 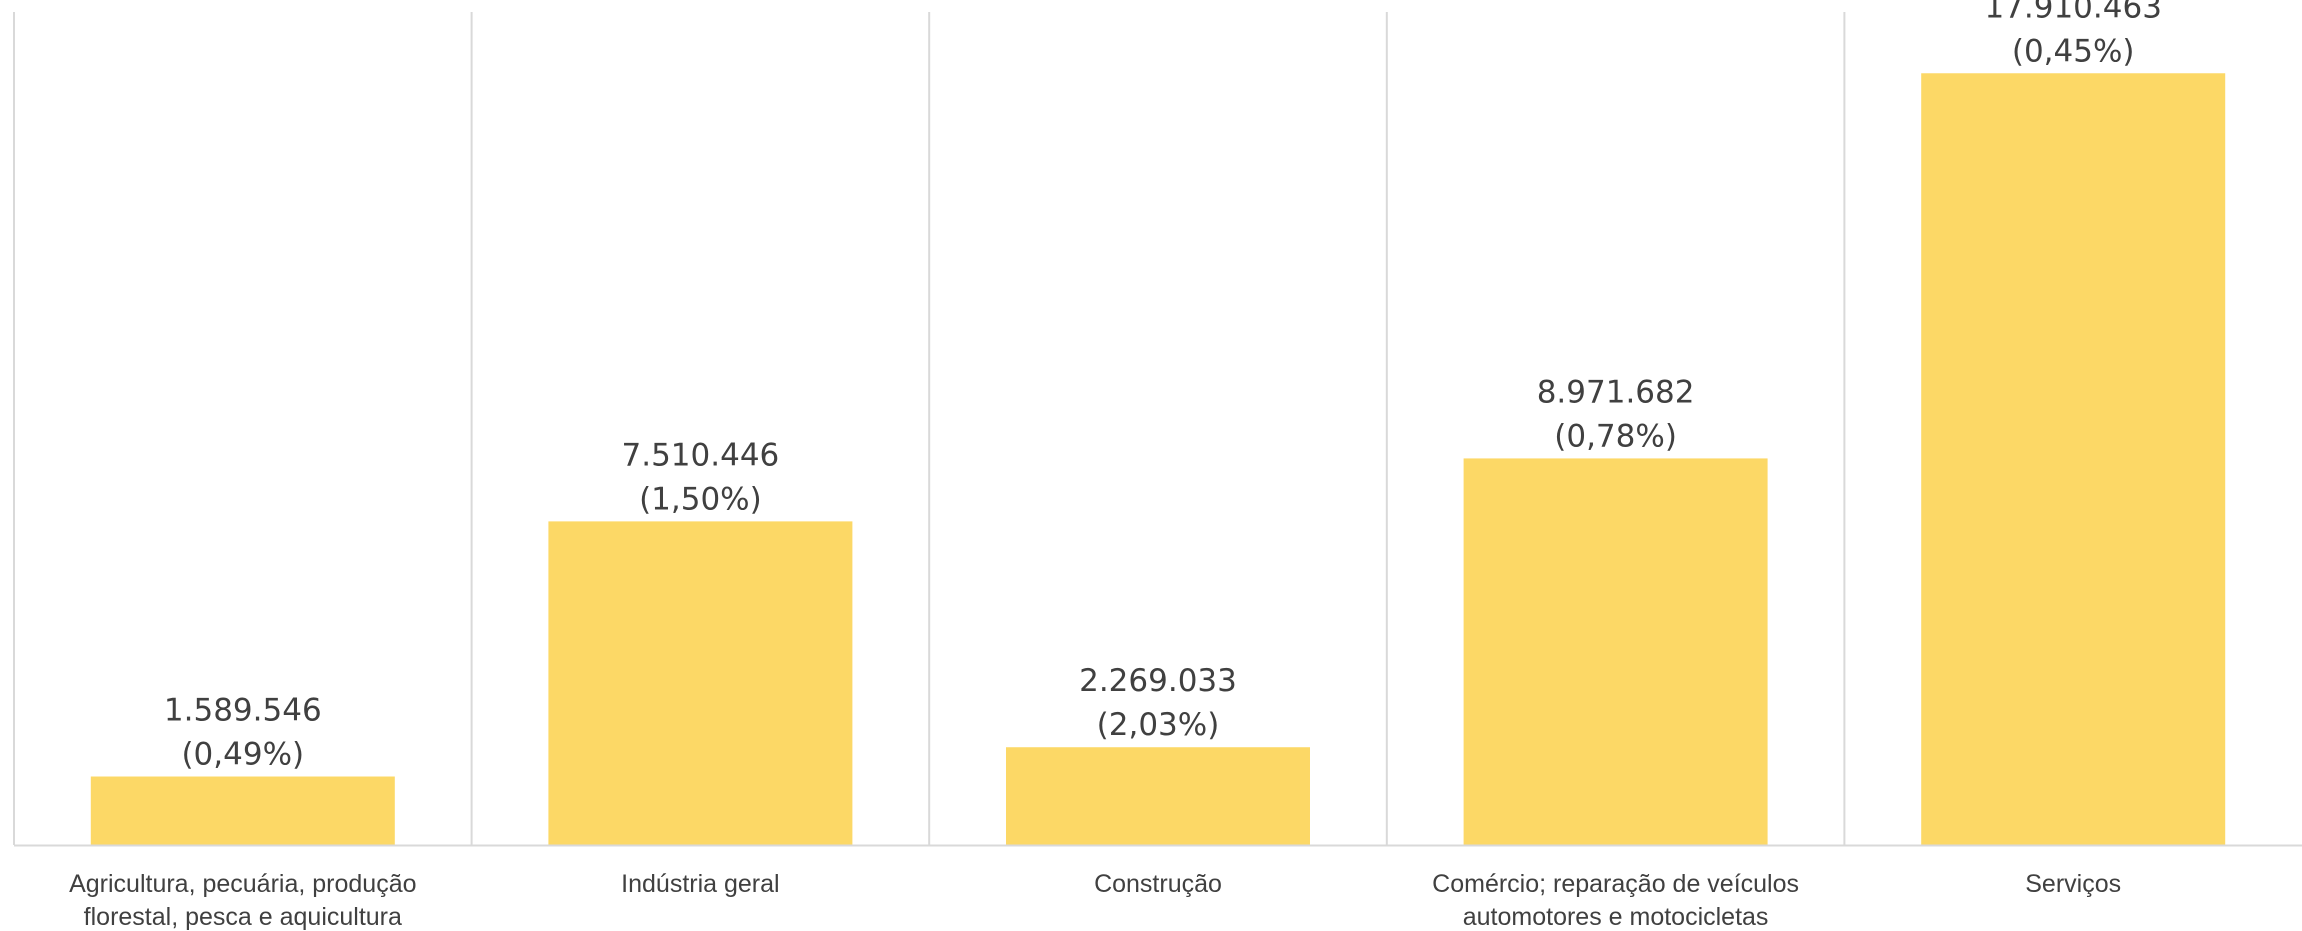 What do you see at coordinates (243, 917) in the screenshot?
I see `x-tick-label: florestal, pesca e aquicultura` at bounding box center [243, 917].